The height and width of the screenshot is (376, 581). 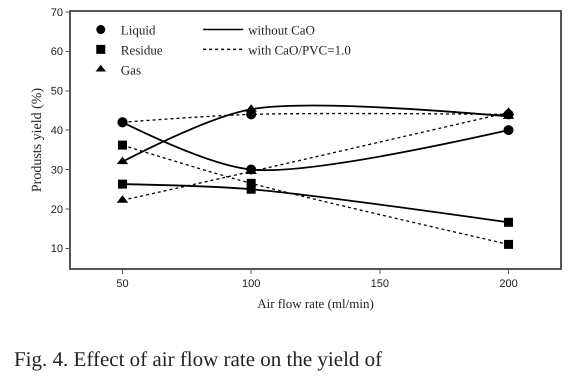 I want to click on y-tick-label: 70, so click(x=57, y=12).